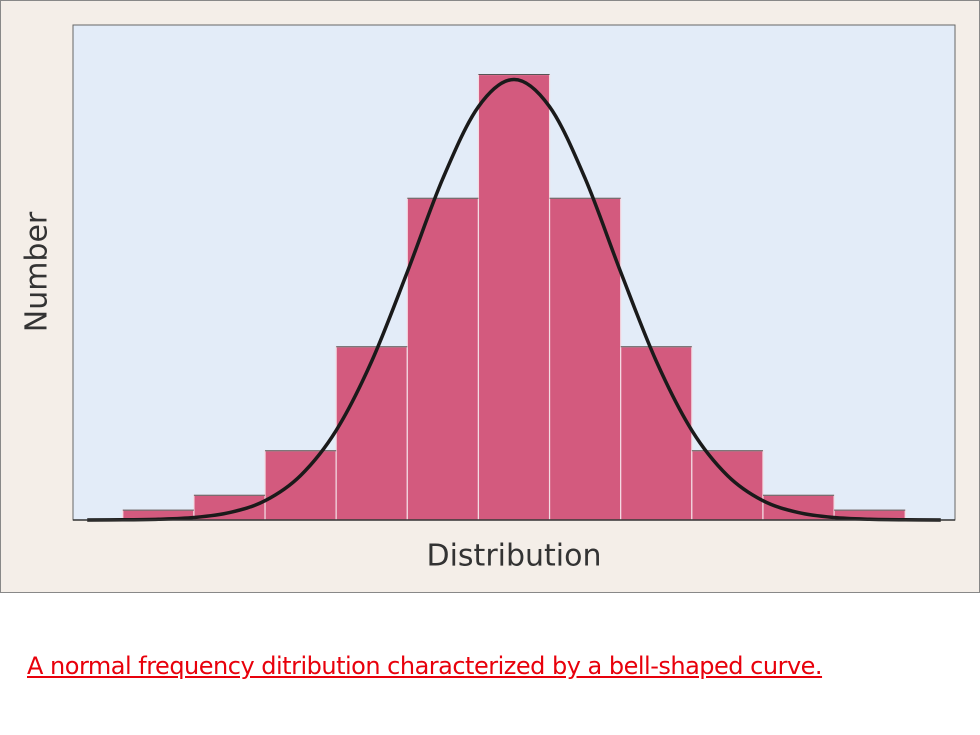  I want to click on x-axis-label: Distribution, so click(513, 556).